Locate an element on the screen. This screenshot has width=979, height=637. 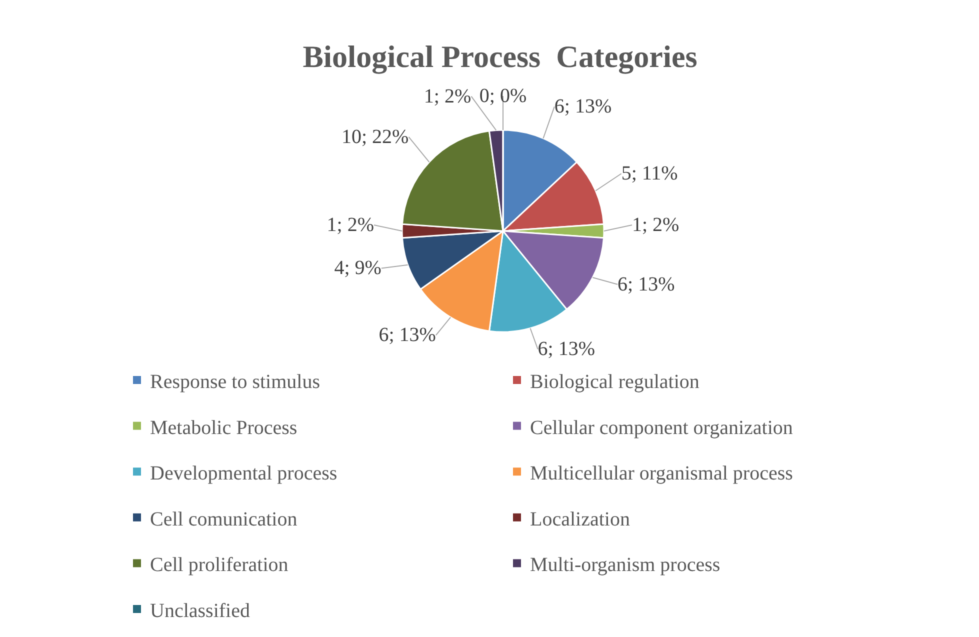
legend-label: Metabolic Process is located at coordinates (224, 427).